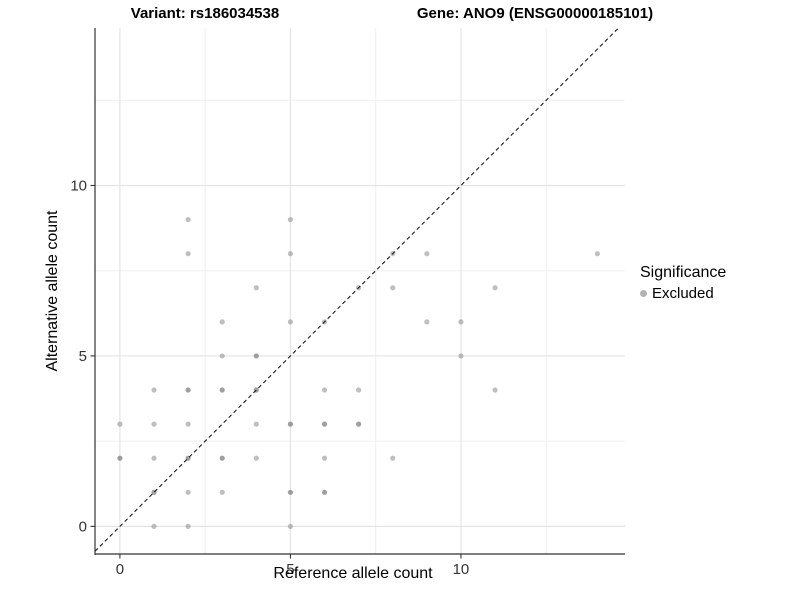  Describe the element at coordinates (205, 13) in the screenshot. I see `plot-title-variant: Variant: rs186034538` at that location.